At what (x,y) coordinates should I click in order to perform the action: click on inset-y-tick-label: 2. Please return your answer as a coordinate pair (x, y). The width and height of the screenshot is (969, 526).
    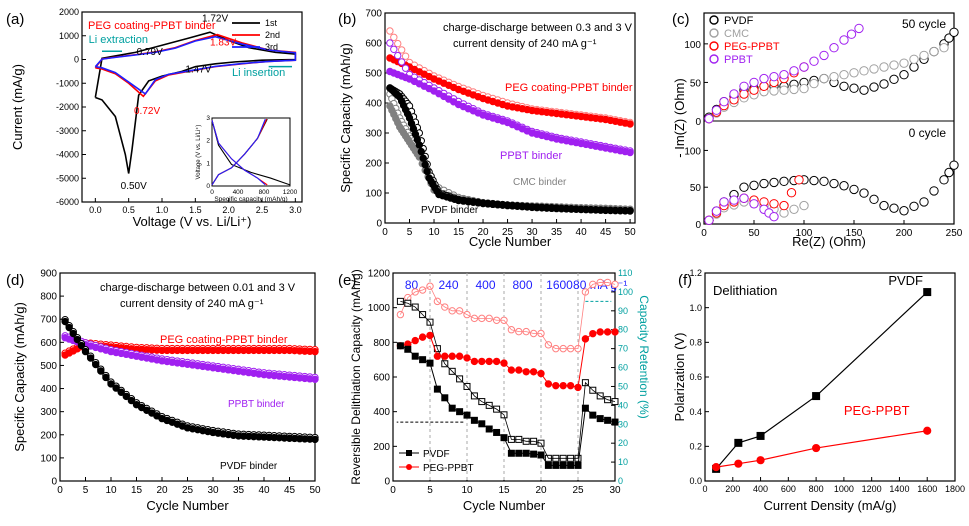
    Looking at the image, I should click on (208, 141).